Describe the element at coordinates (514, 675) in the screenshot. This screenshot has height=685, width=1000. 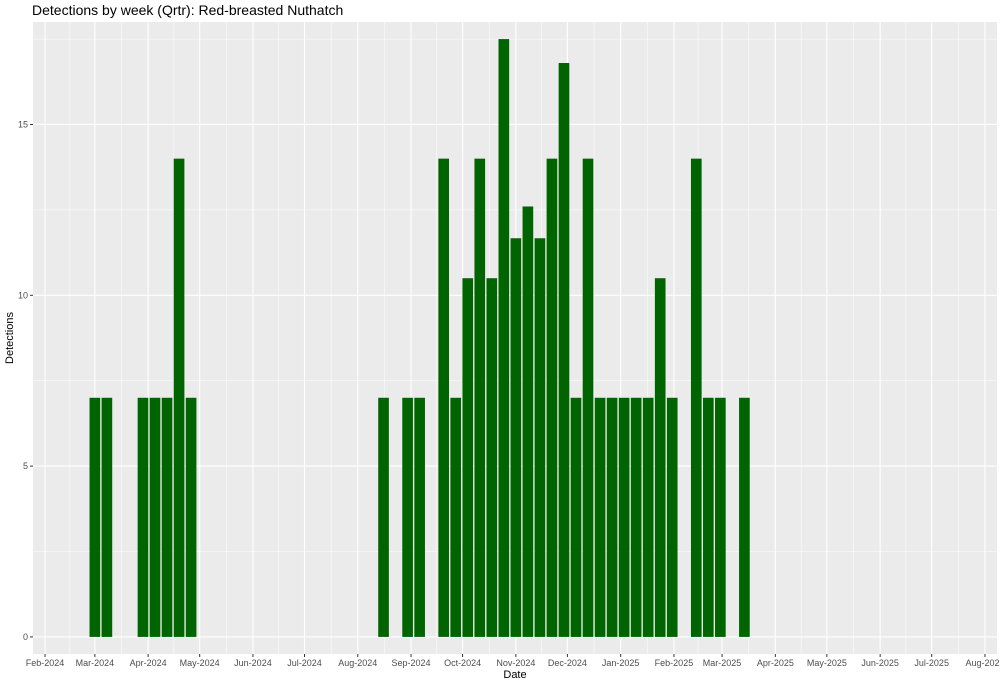
I see `x-axis-title: Date` at that location.